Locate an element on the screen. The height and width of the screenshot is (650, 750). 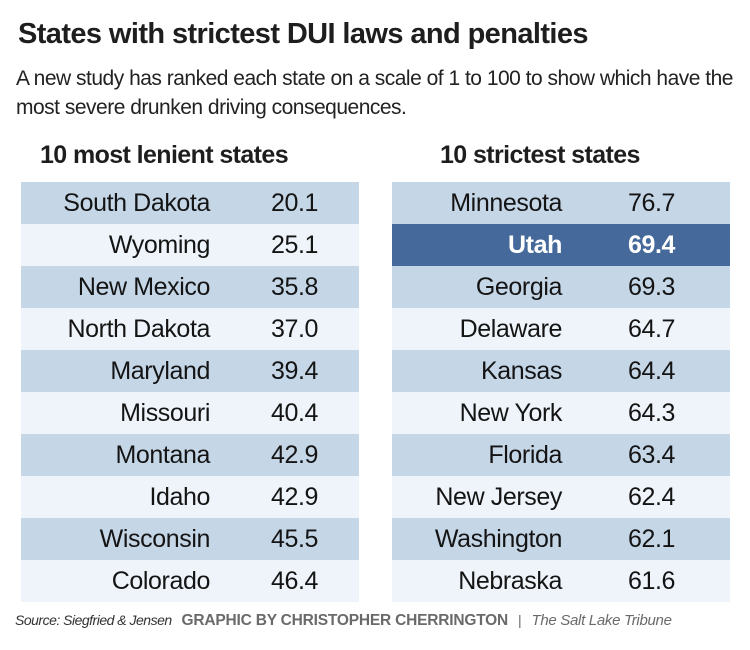
state-score: 64.4 is located at coordinates (651, 370).